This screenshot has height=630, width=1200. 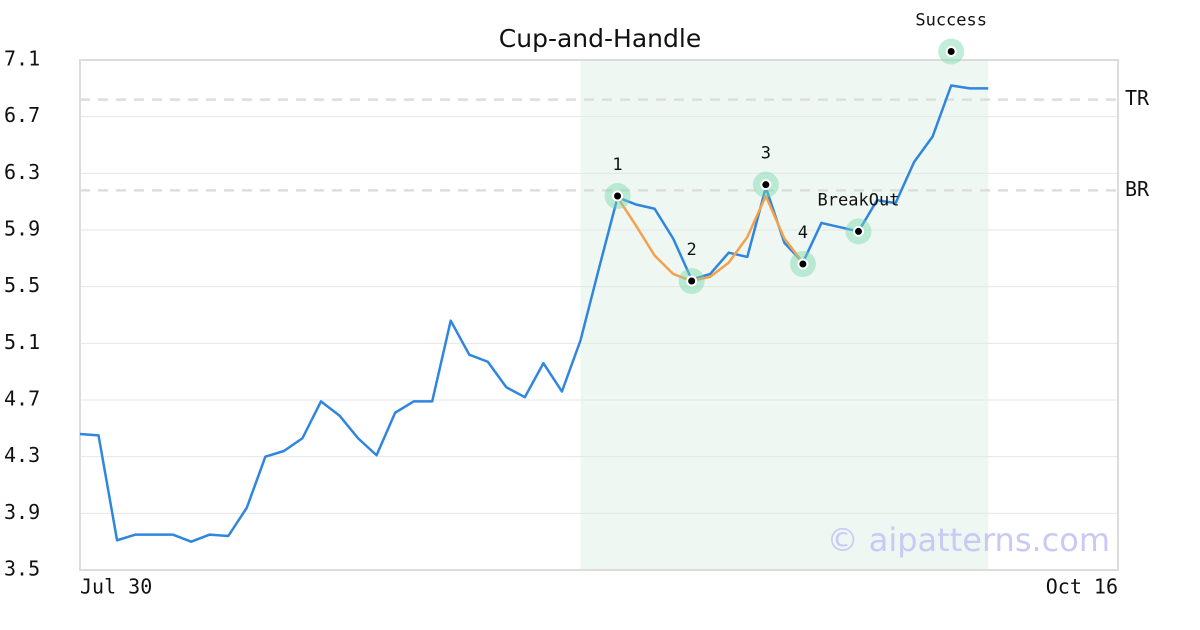 What do you see at coordinates (22, 172) in the screenshot?
I see `y-tick-label: 6.3` at bounding box center [22, 172].